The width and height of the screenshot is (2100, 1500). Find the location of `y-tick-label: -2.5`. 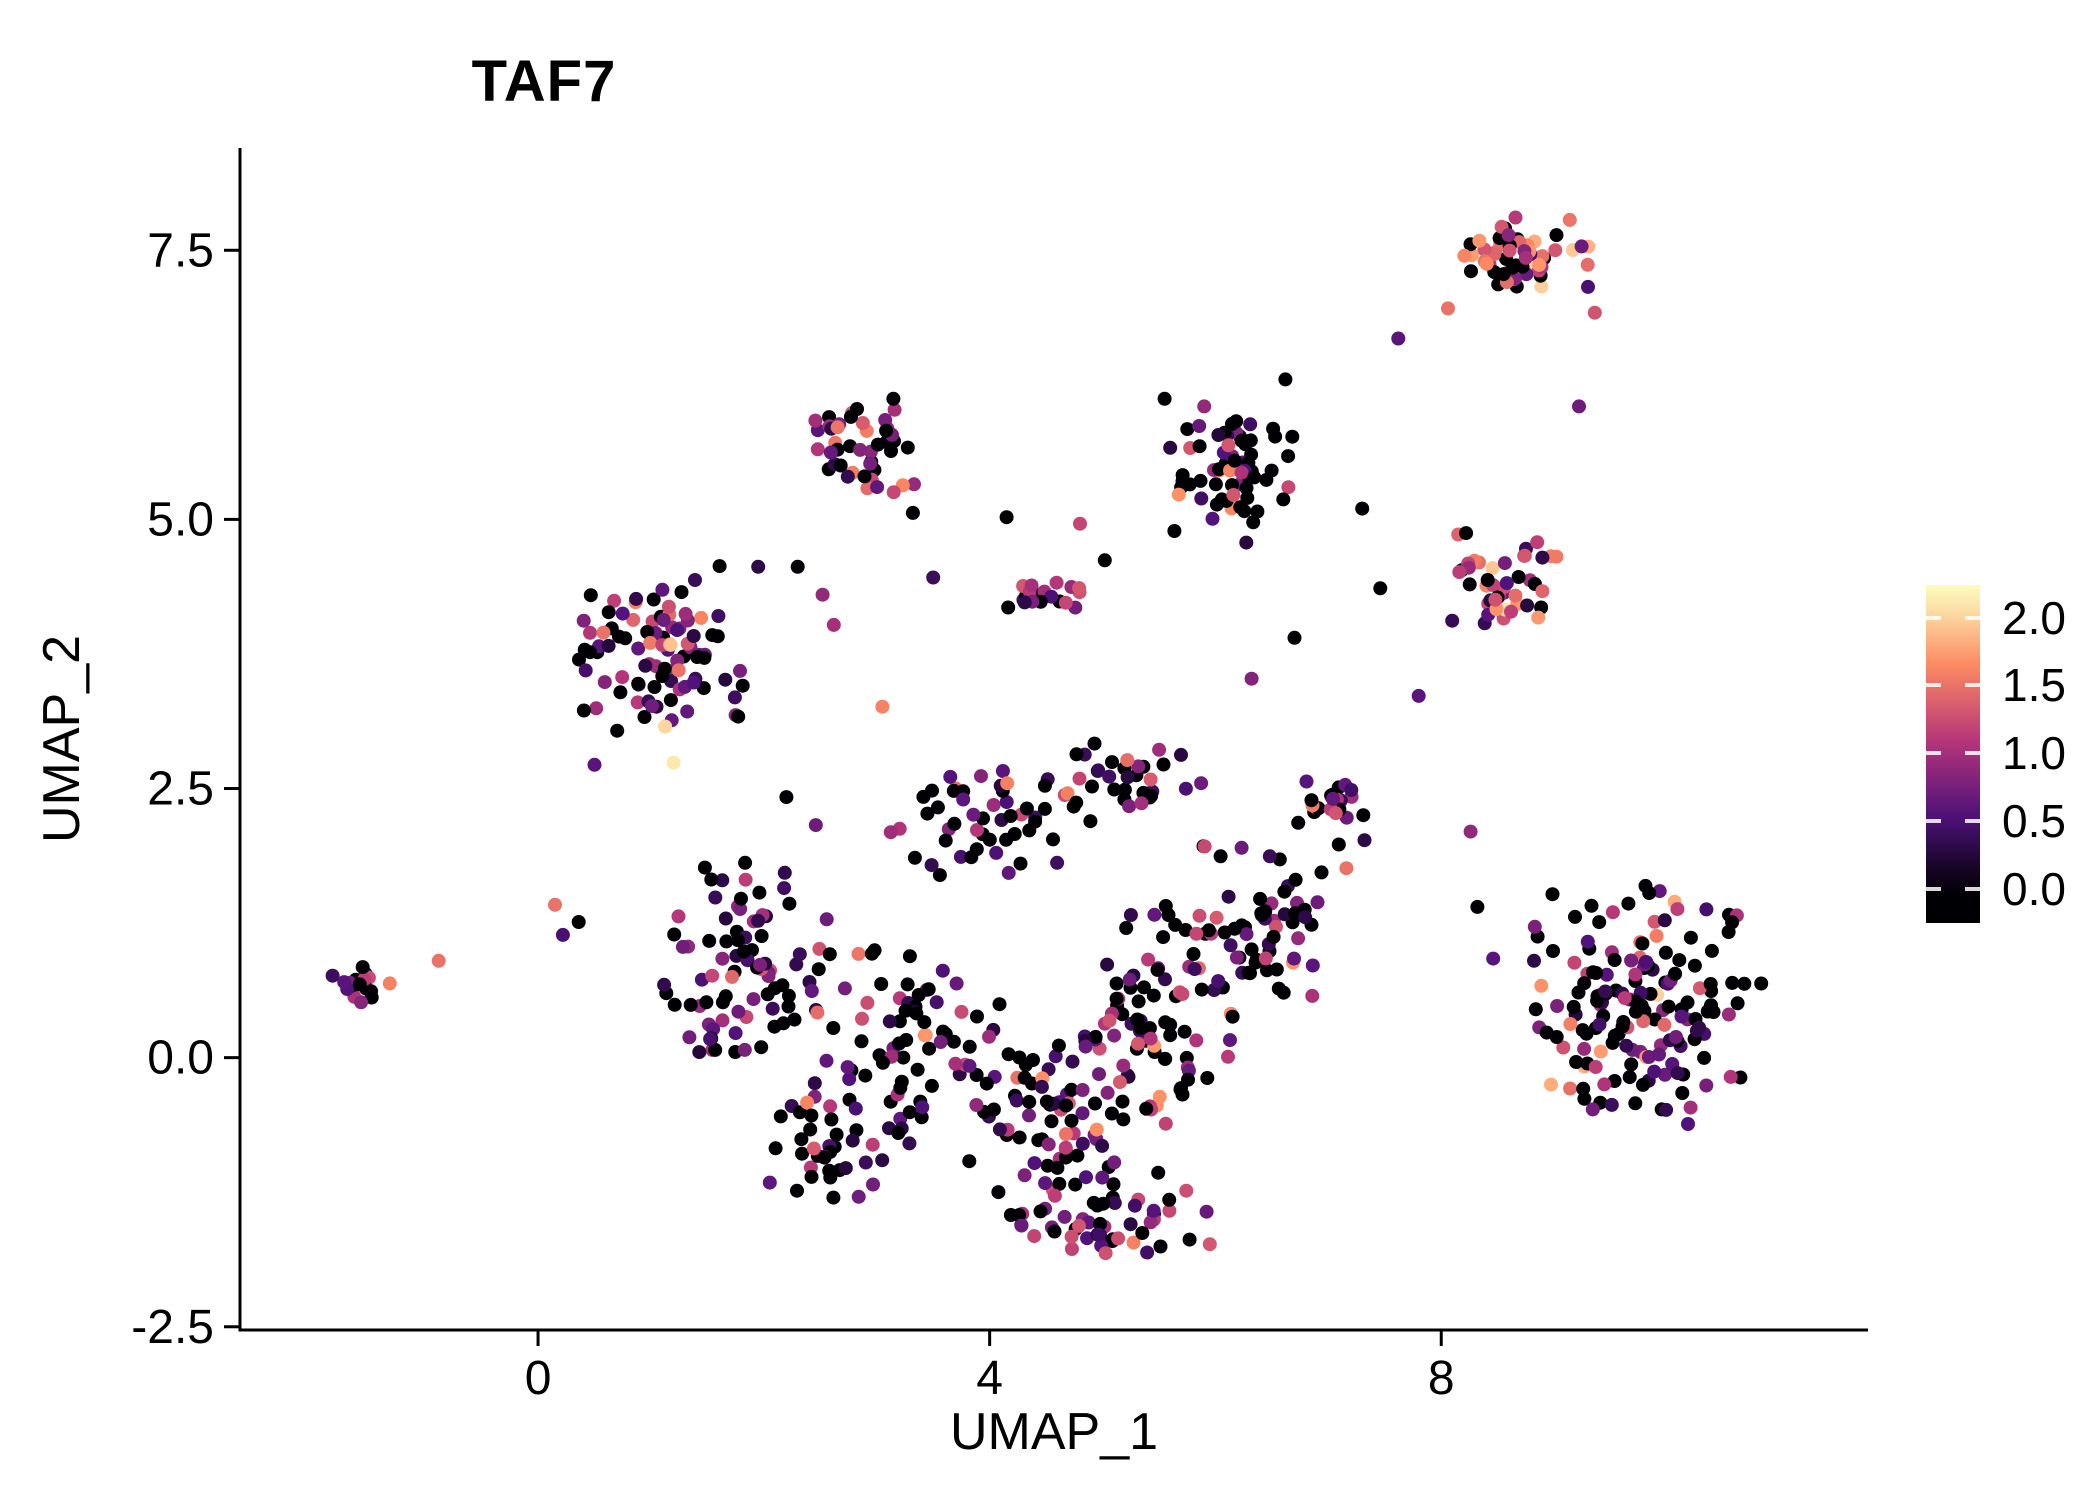

y-tick-label: -2.5 is located at coordinates (172, 1327).